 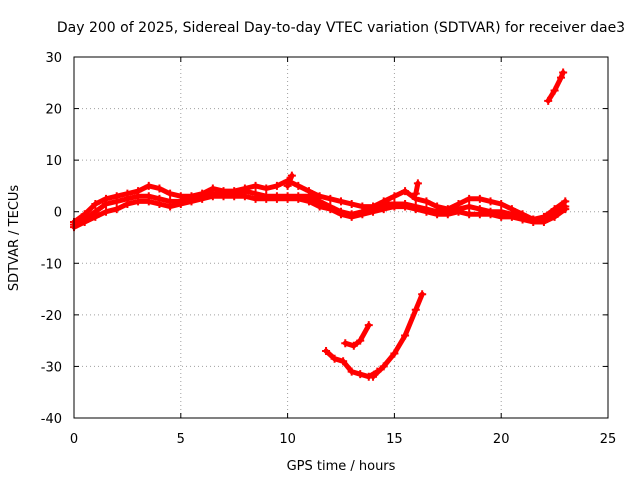 What do you see at coordinates (501, 439) in the screenshot?
I see `x-tick-label: 20` at bounding box center [501, 439].